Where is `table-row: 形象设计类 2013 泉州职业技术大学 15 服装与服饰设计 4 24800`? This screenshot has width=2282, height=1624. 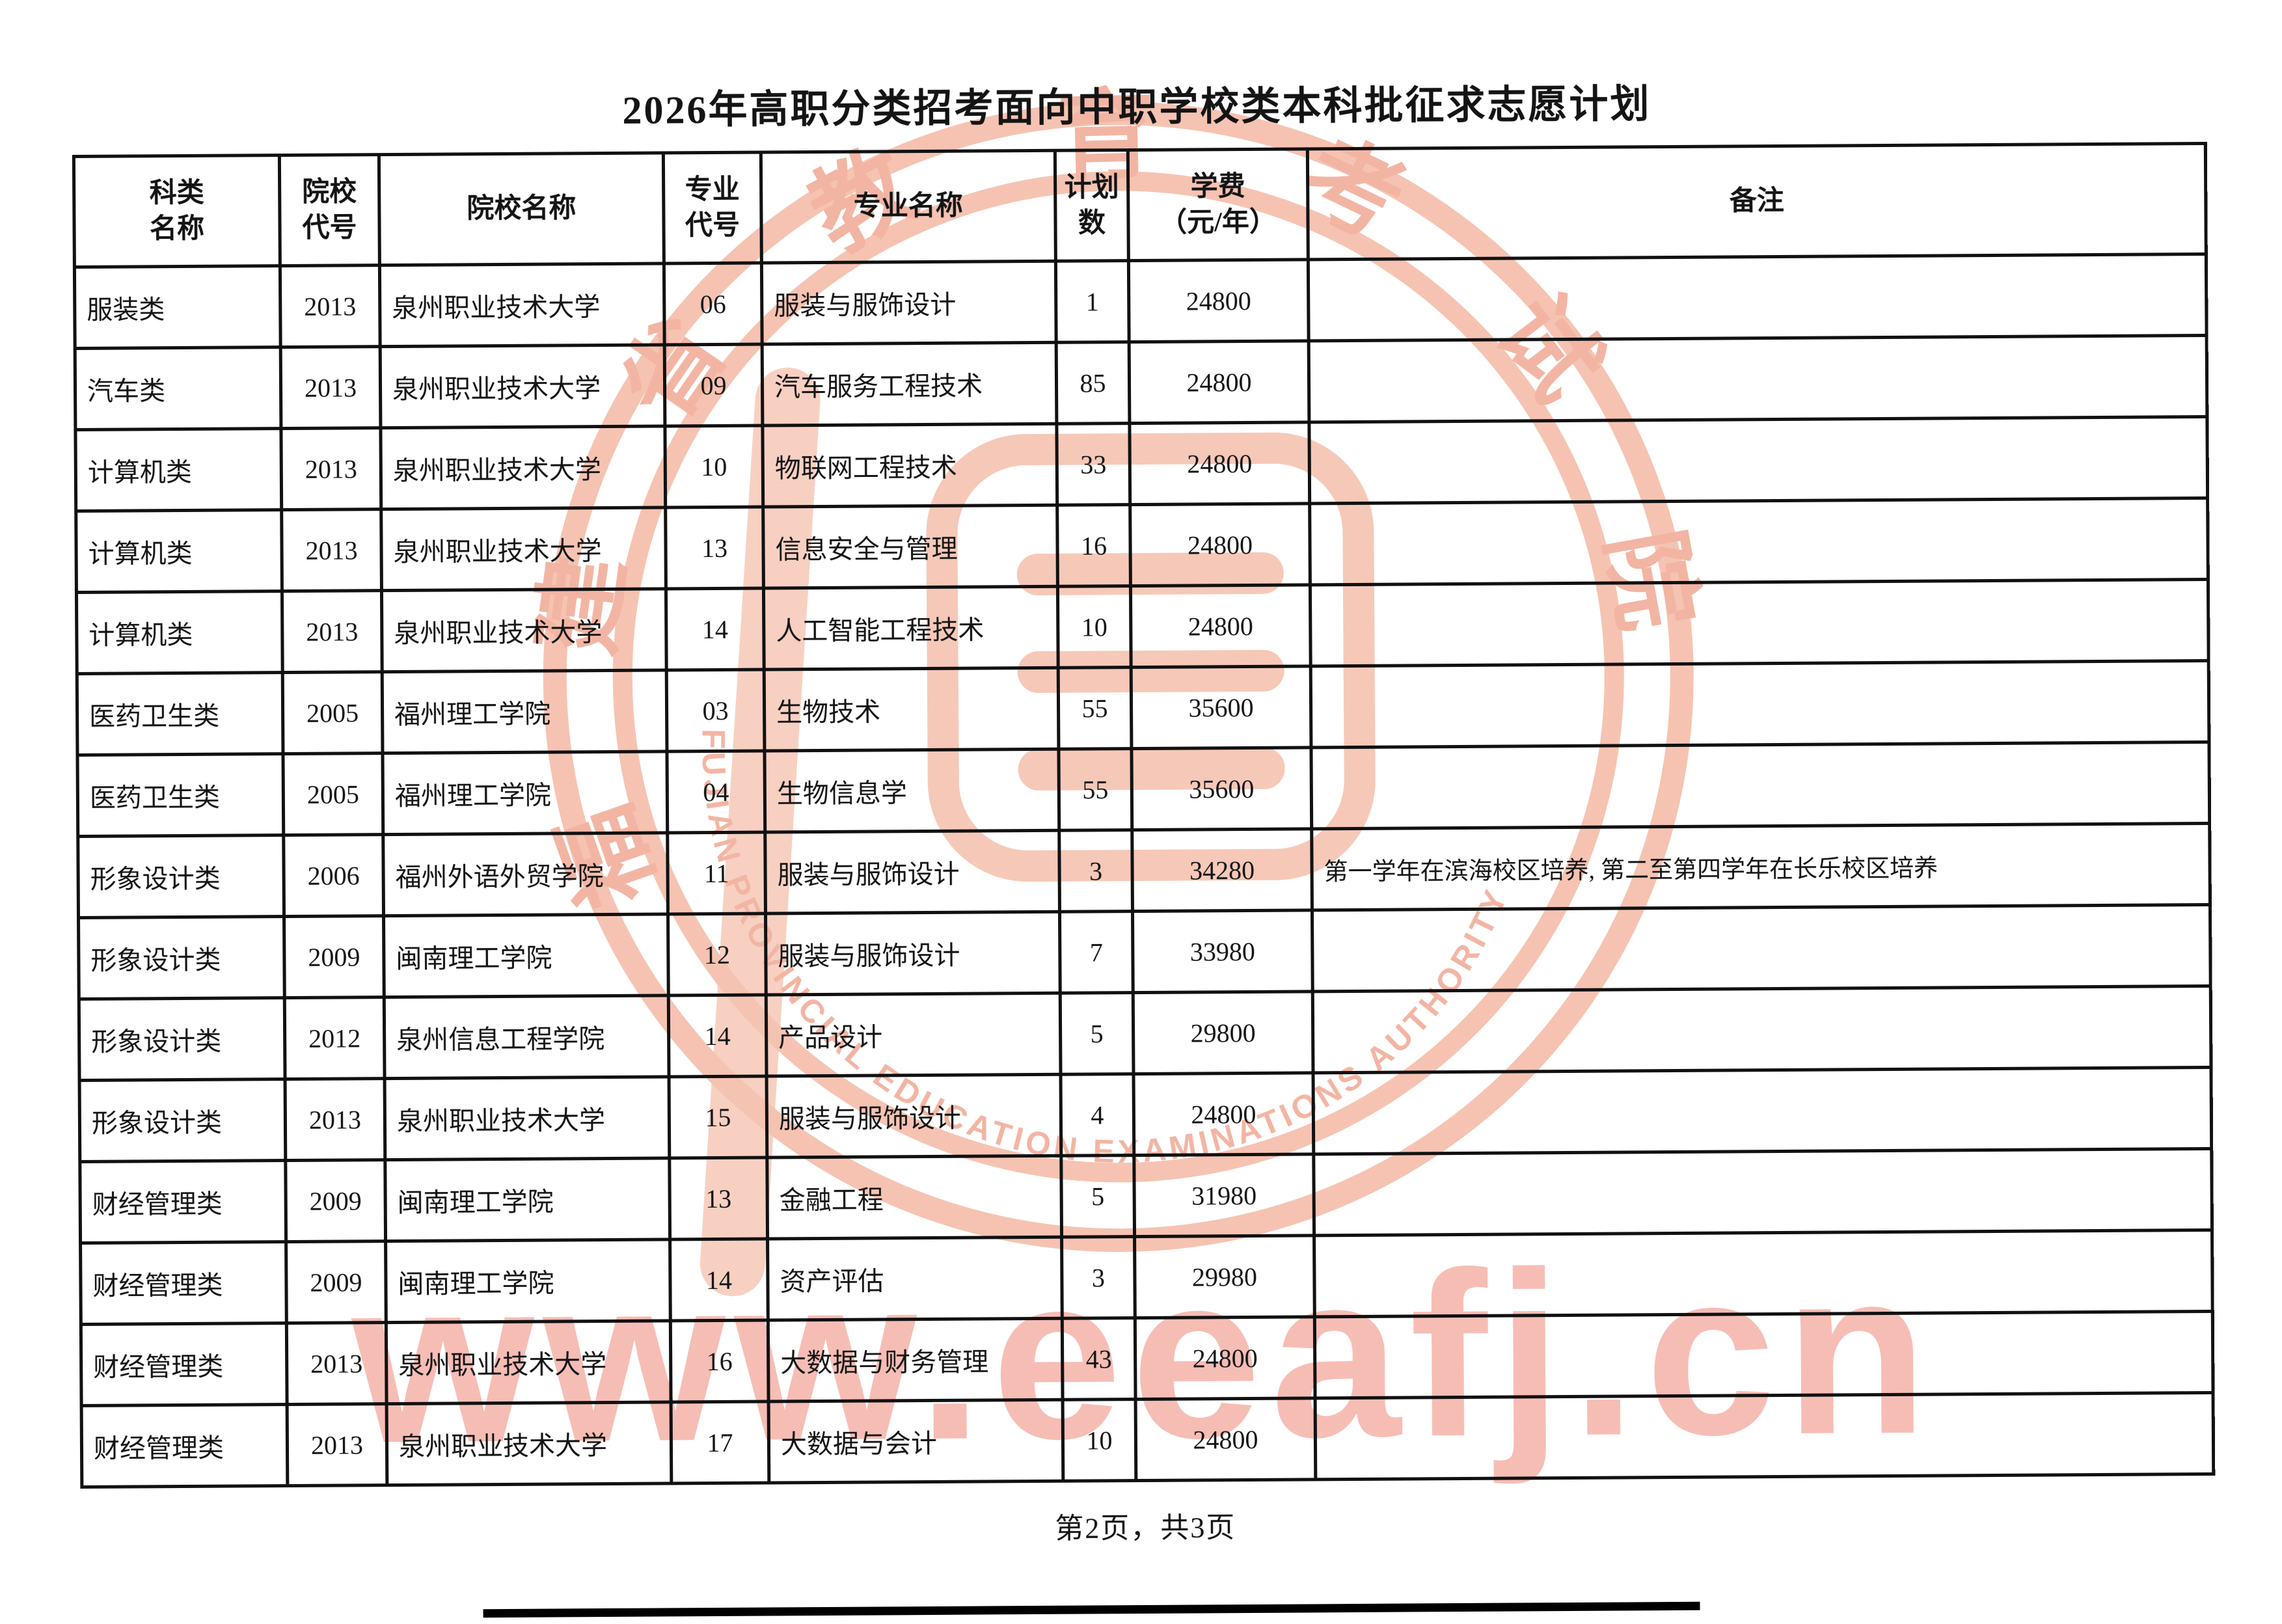 table-row: 形象设计类 2013 泉州职业技术大学 15 服装与服饰设计 4 24800 is located at coordinates (1145, 1114).